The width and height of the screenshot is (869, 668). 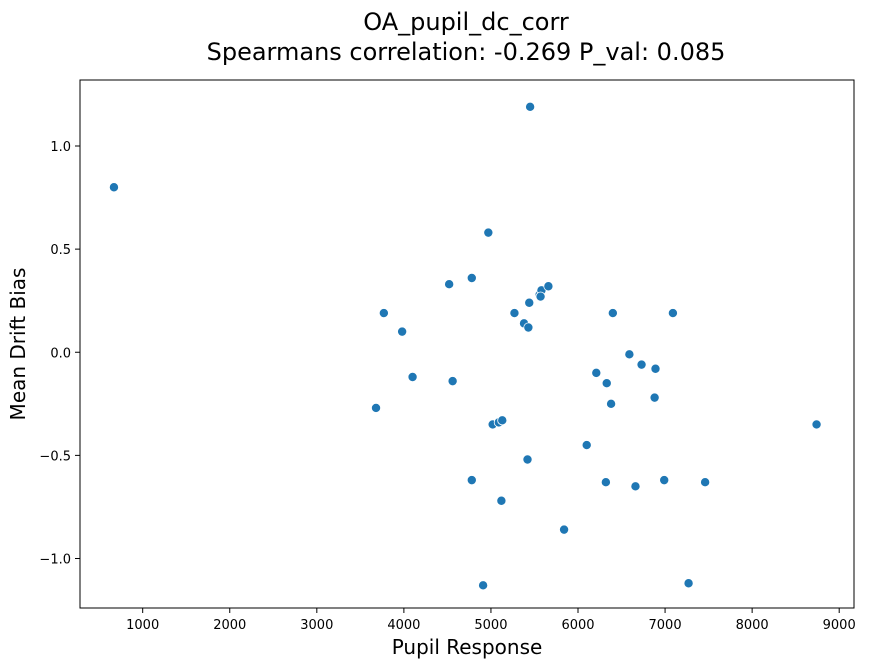 I want to click on x-tick-label: 4000, so click(x=403, y=625).